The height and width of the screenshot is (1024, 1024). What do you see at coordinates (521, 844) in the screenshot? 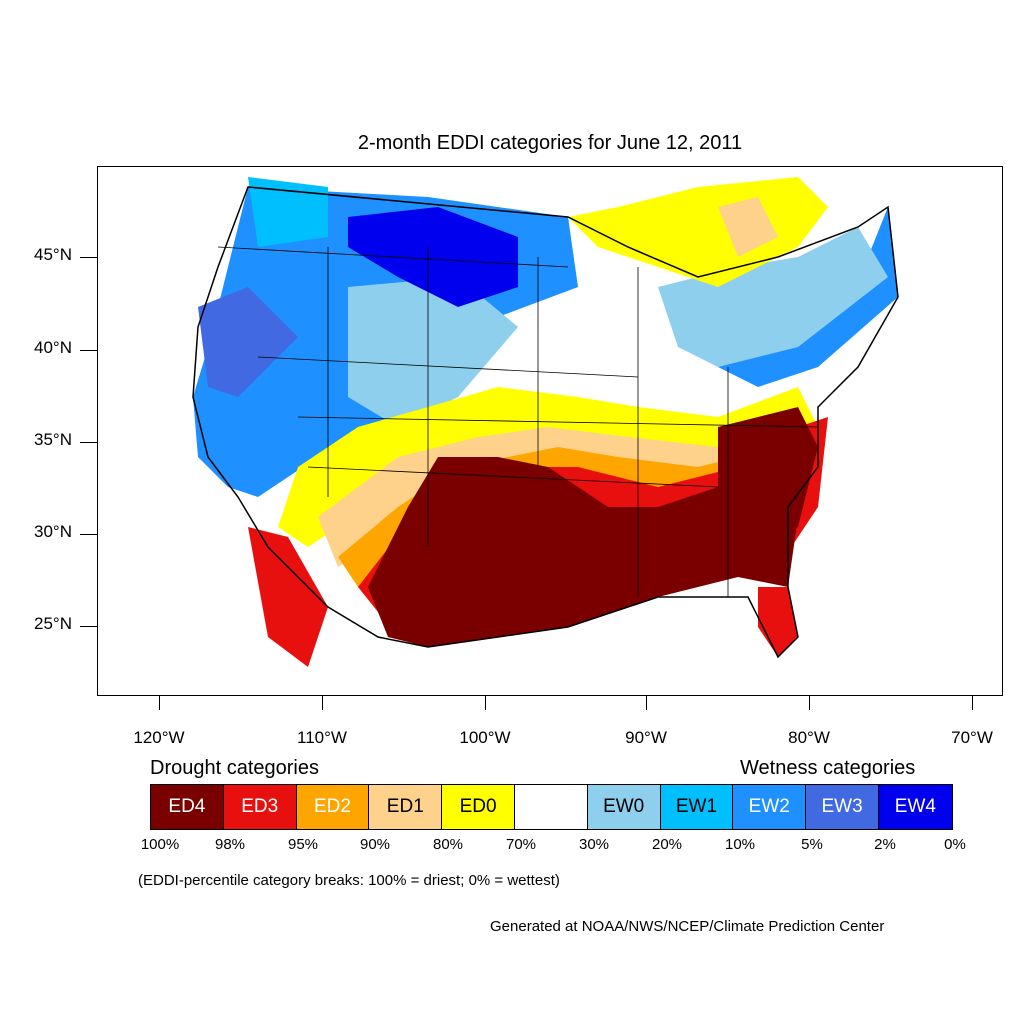
I see `break-label: 70%` at bounding box center [521, 844].